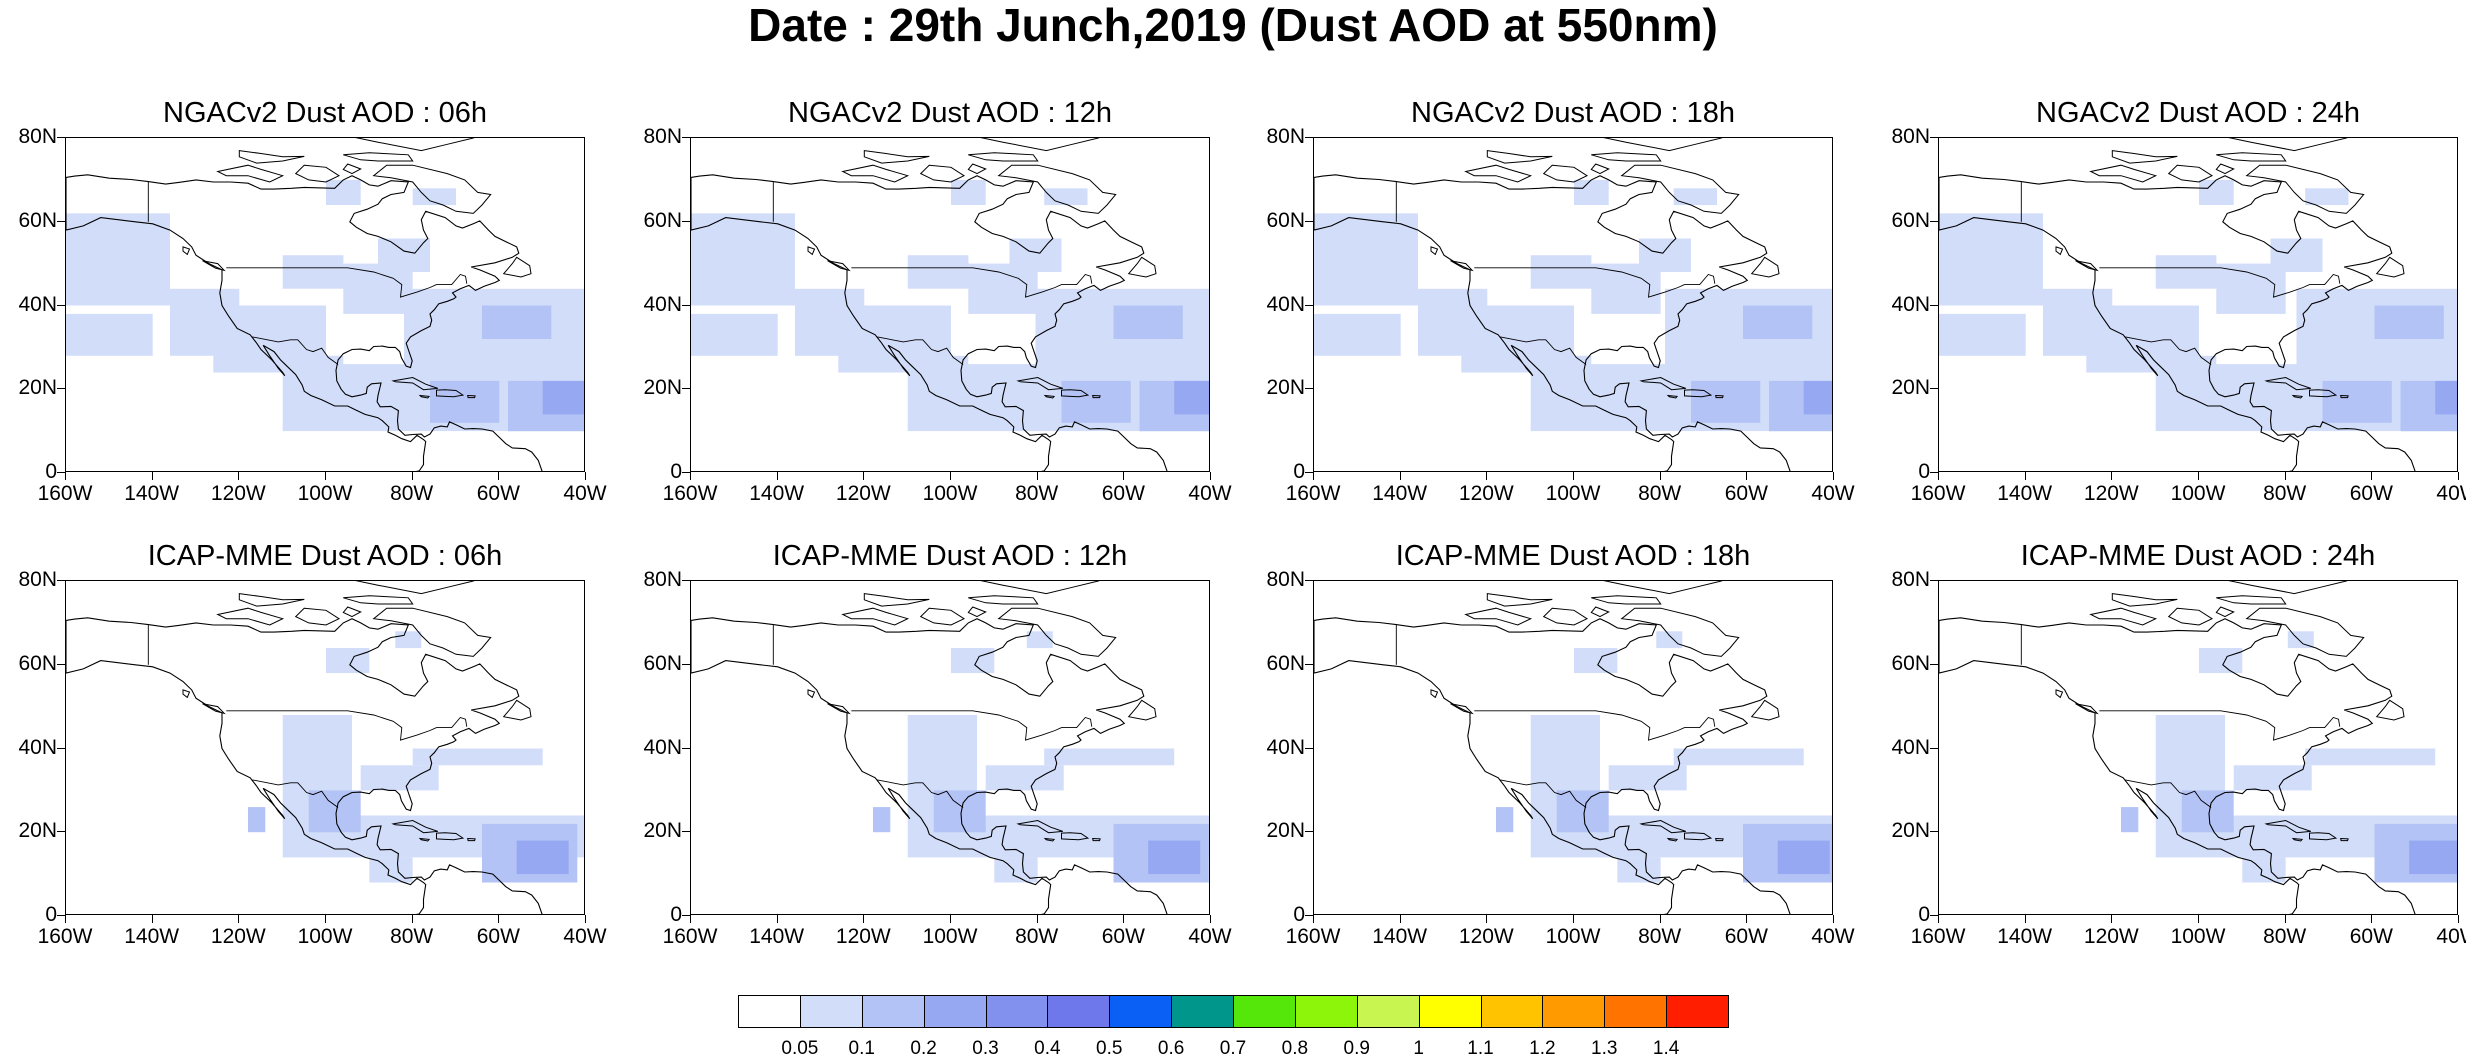 The image size is (2466, 1059). Describe the element at coordinates (325, 556) in the screenshot. I see `panel-title: ICAP-MME Dust AOD : 06h` at that location.